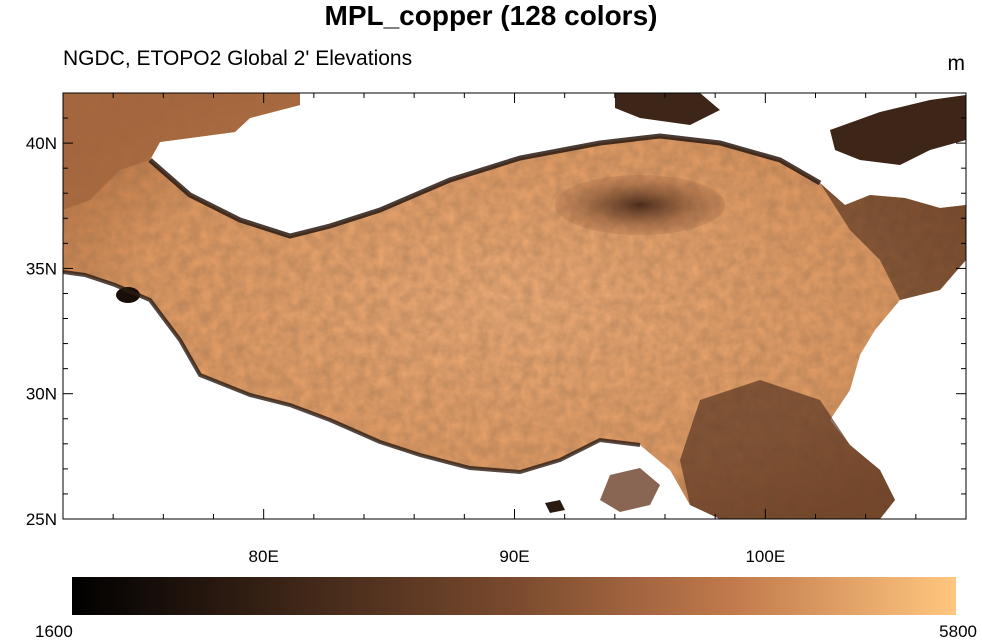 Image resolution: width=982 pixels, height=642 pixels. I want to click on lon-tick-label: 100E, so click(765, 556).